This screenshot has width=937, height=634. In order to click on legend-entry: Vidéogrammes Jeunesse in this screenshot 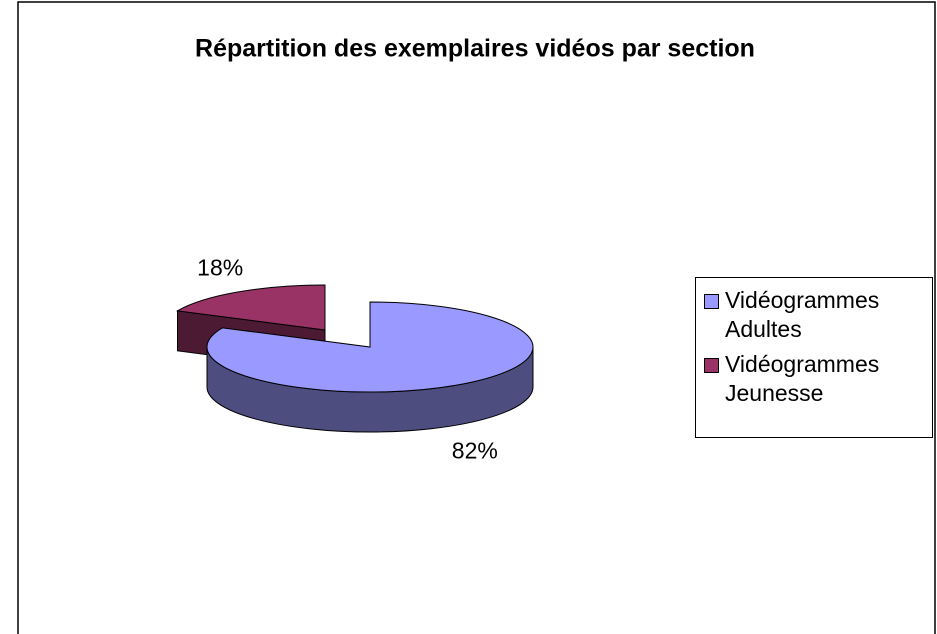, I will do `click(818, 379)`.